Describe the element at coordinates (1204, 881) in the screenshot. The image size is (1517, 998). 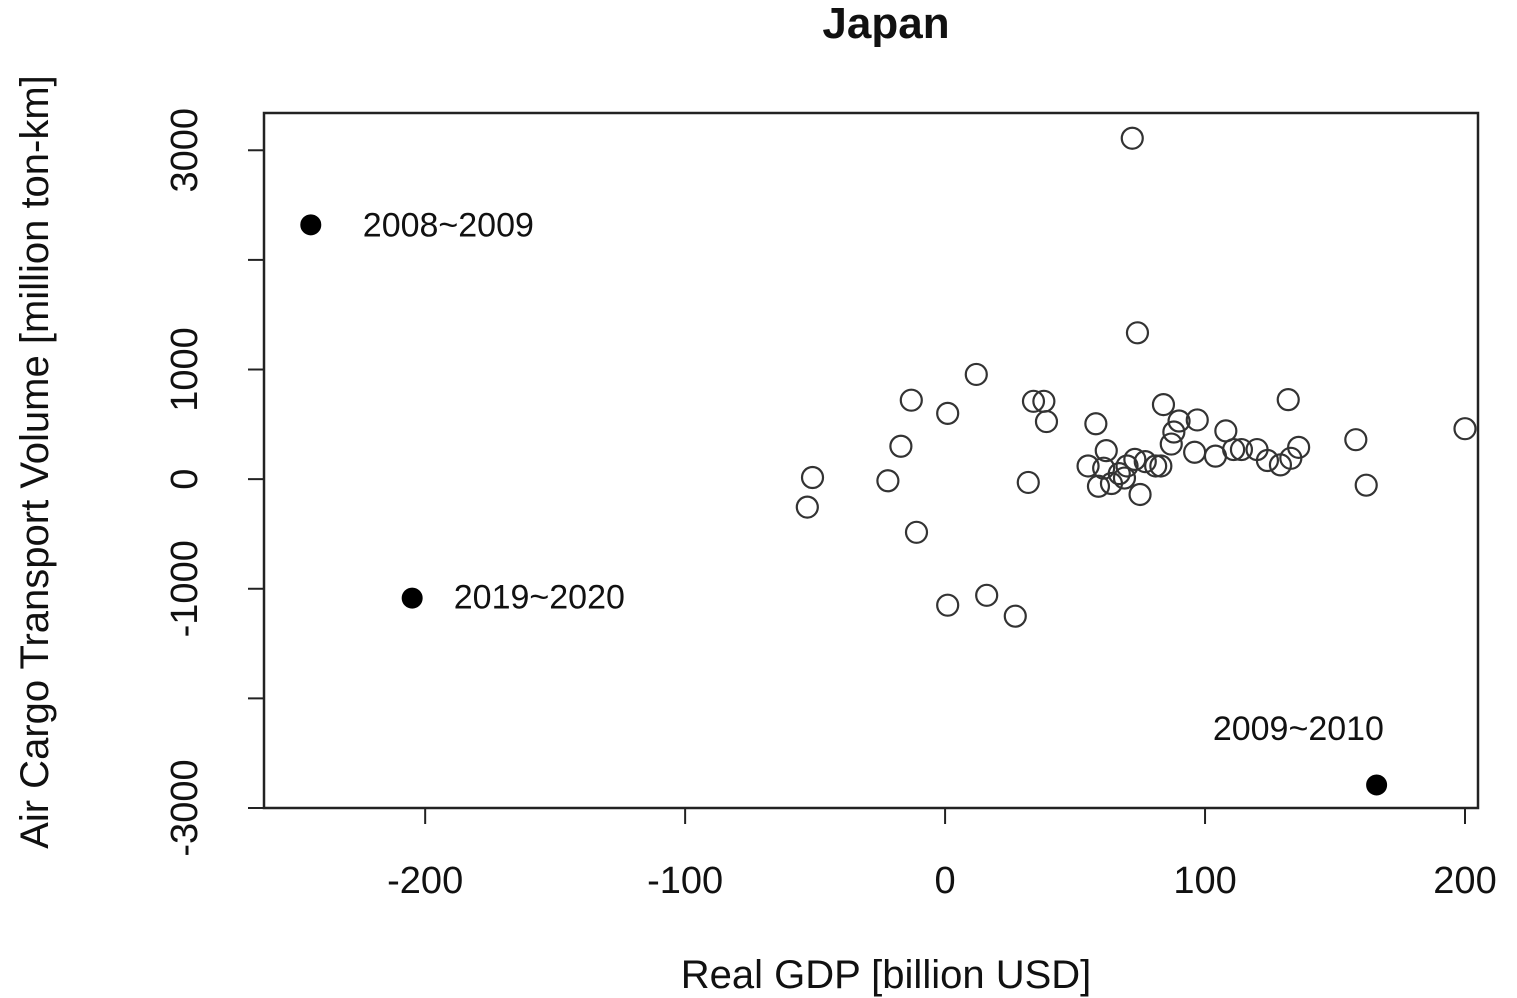
I see `x-tick-label: 100` at that location.